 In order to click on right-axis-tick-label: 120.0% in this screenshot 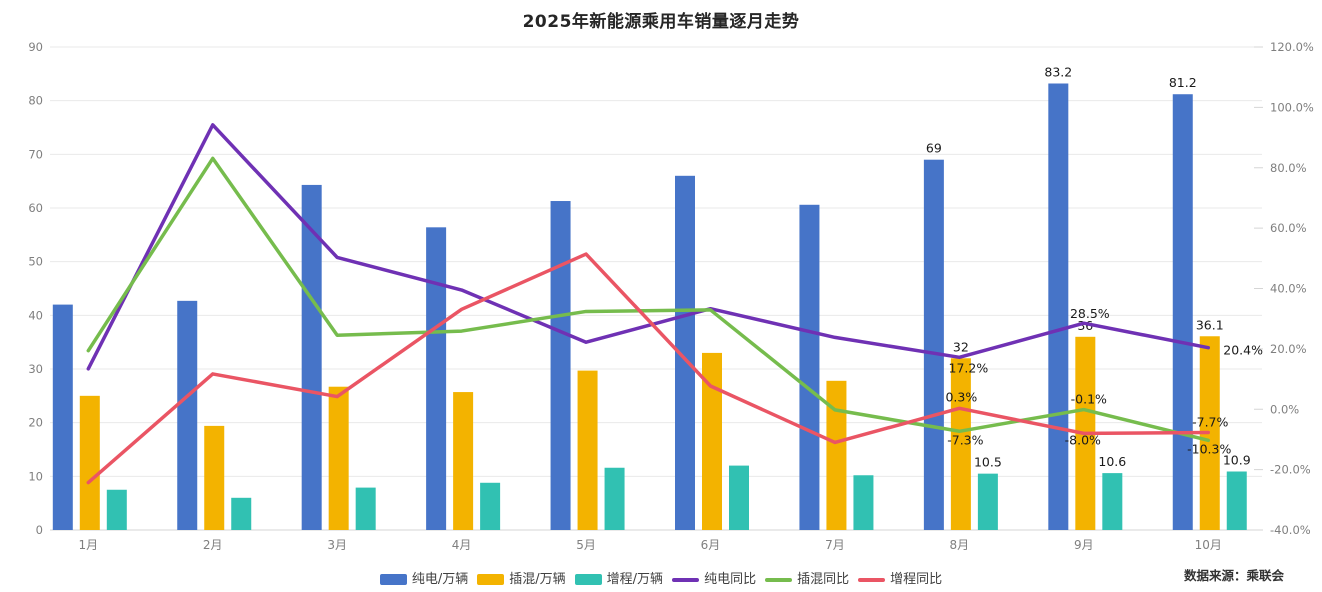, I will do `click(1292, 47)`.